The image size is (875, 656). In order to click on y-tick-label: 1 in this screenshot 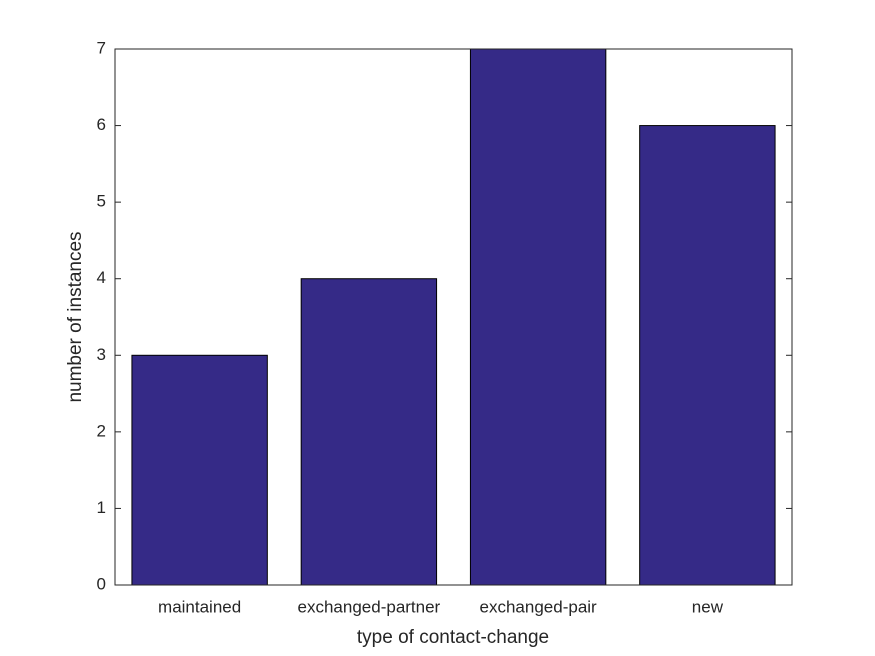, I will do `click(101, 507)`.